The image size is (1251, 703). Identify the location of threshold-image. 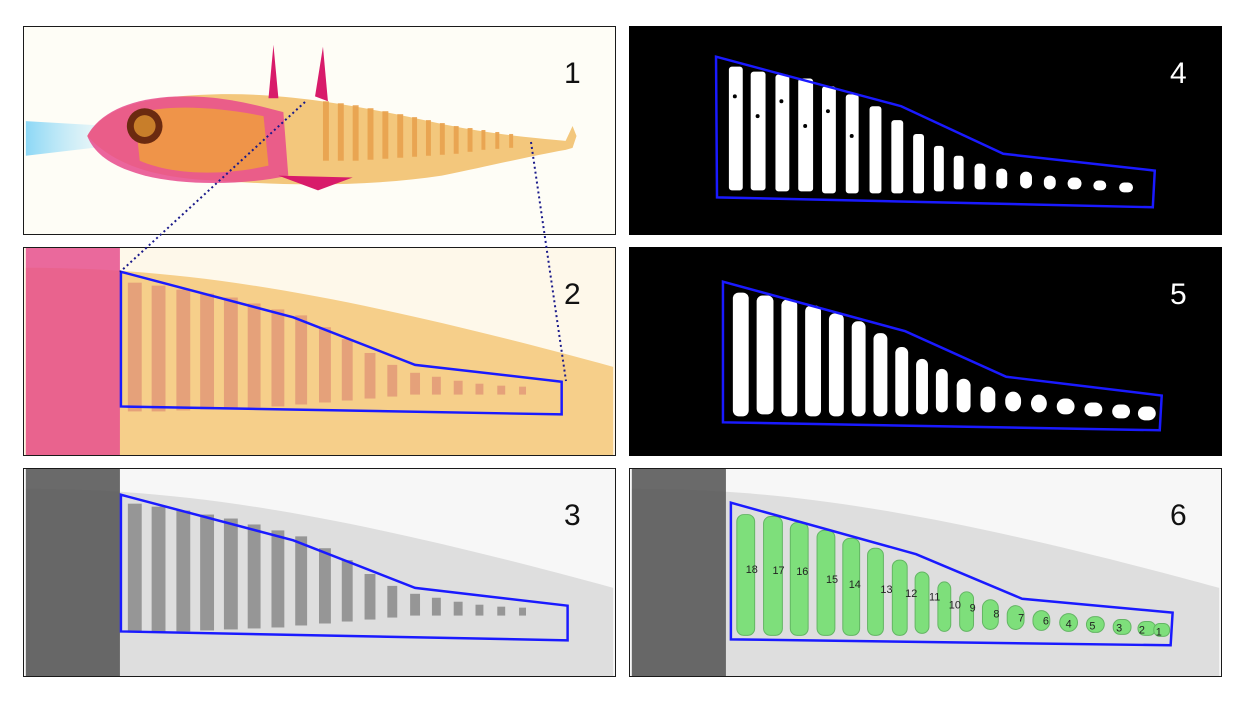
(935, 132).